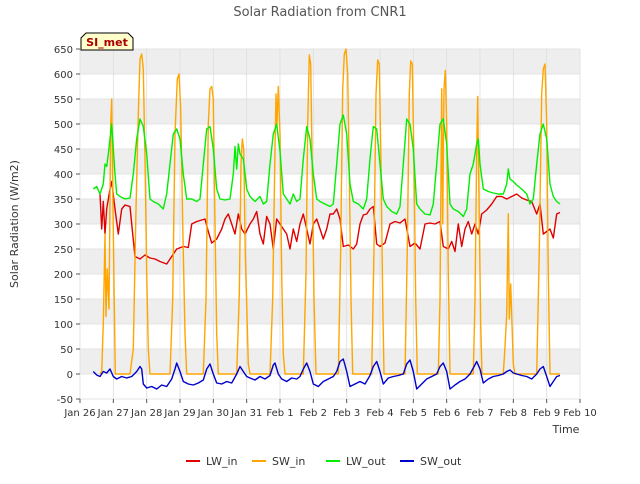 Image resolution: width=640 pixels, height=484 pixels. I want to click on y-tick-label: 400, so click(63, 175).